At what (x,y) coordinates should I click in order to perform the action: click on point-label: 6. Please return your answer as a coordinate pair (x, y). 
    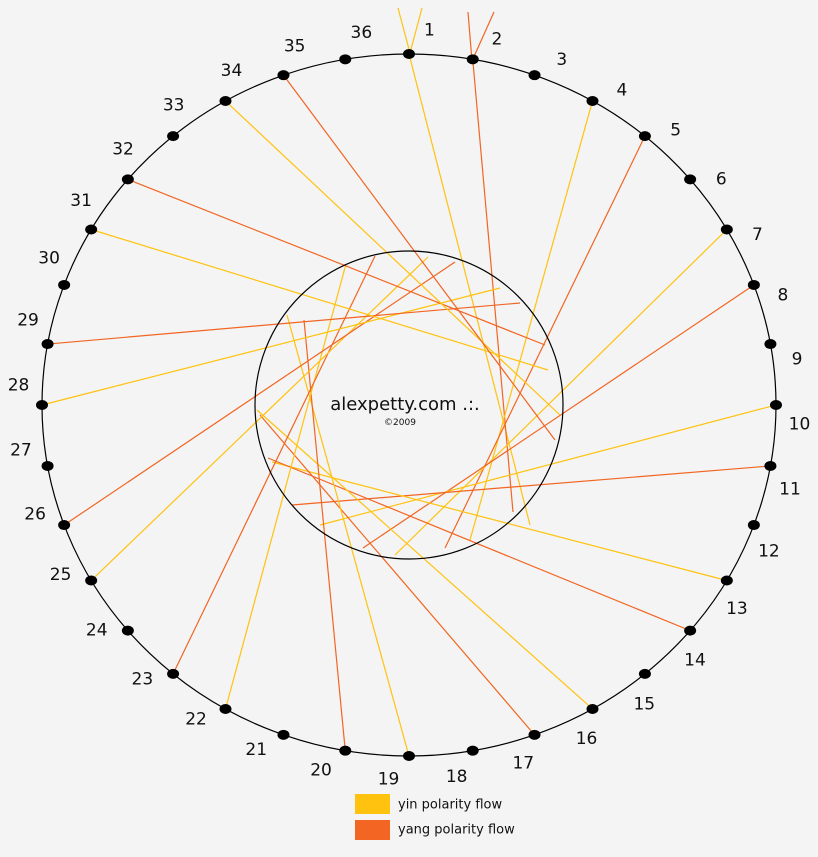
    Looking at the image, I should click on (721, 179).